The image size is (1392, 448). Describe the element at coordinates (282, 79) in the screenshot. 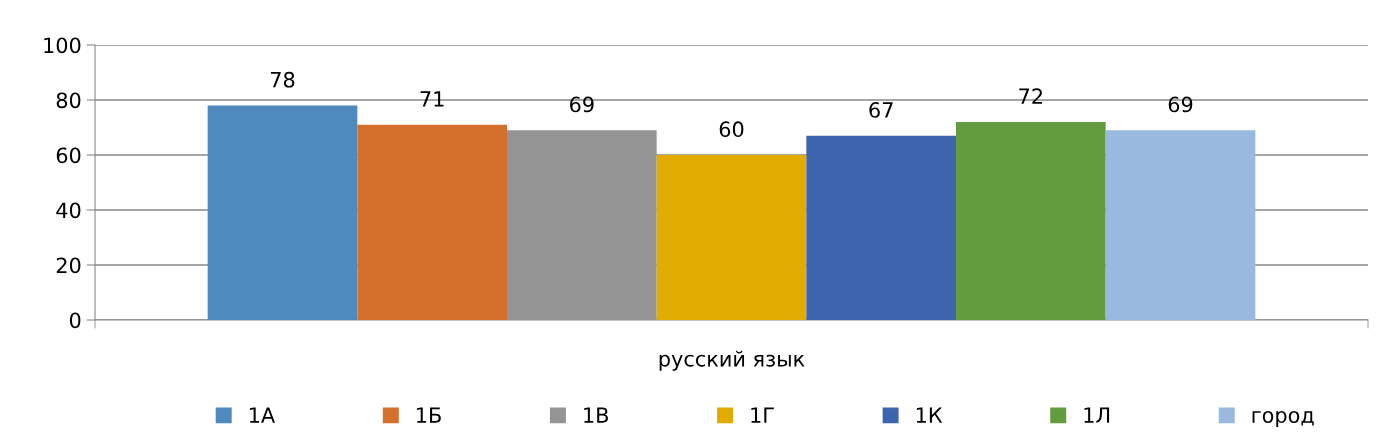

I see `data-label: 78` at that location.